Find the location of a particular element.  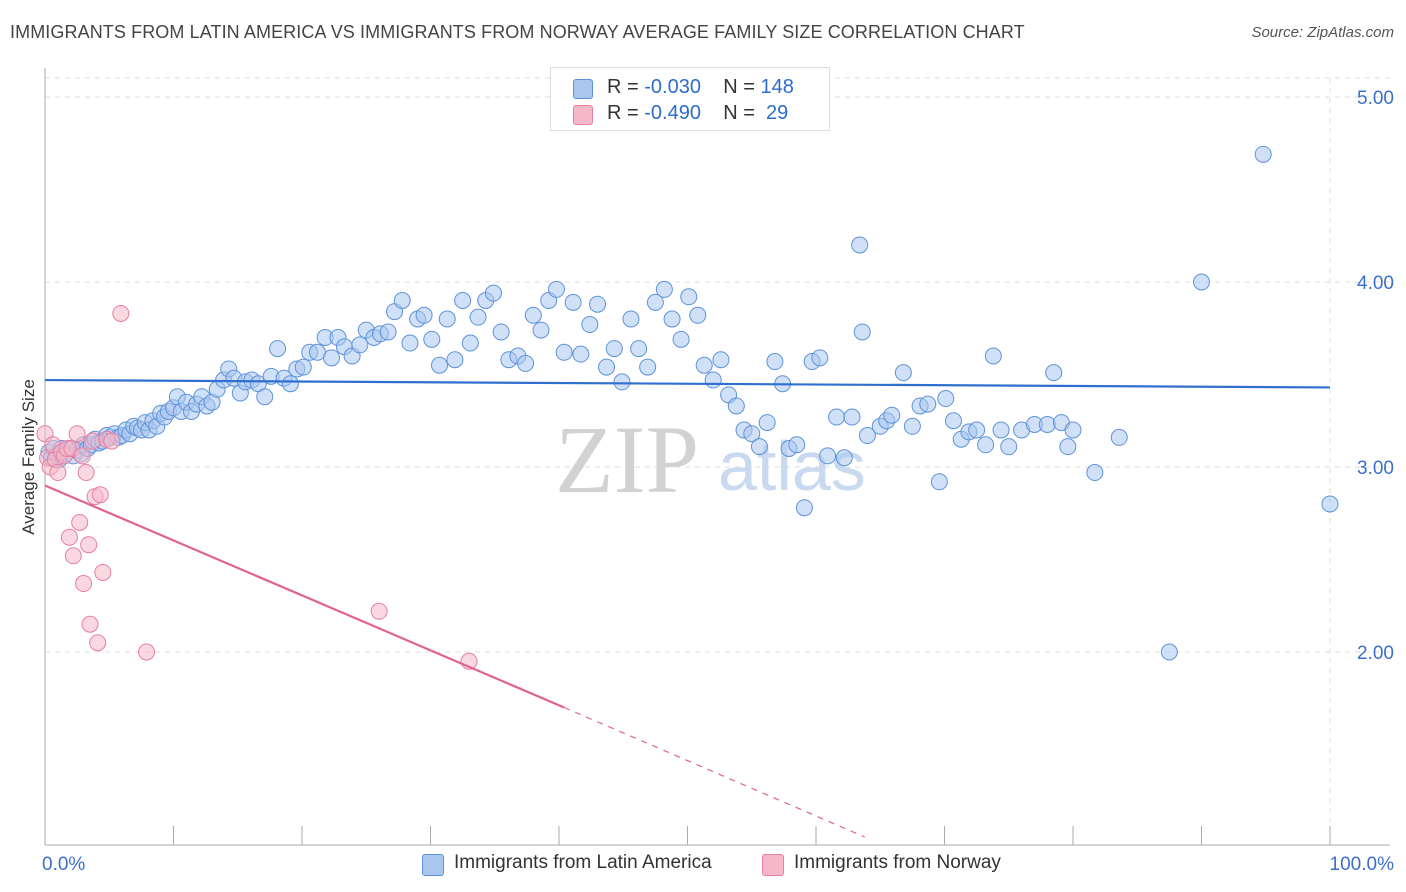

trend-line-norway-extension is located at coordinates (714, 772).